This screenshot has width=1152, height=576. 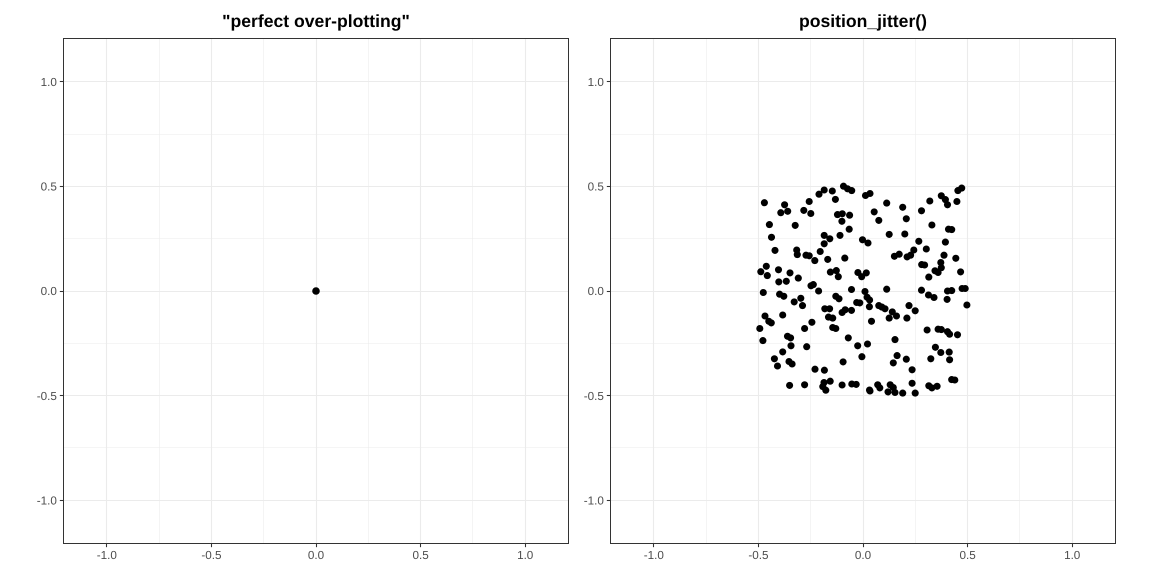 I want to click on svg-text: "perfect over-plotting", so click(x=316, y=21).